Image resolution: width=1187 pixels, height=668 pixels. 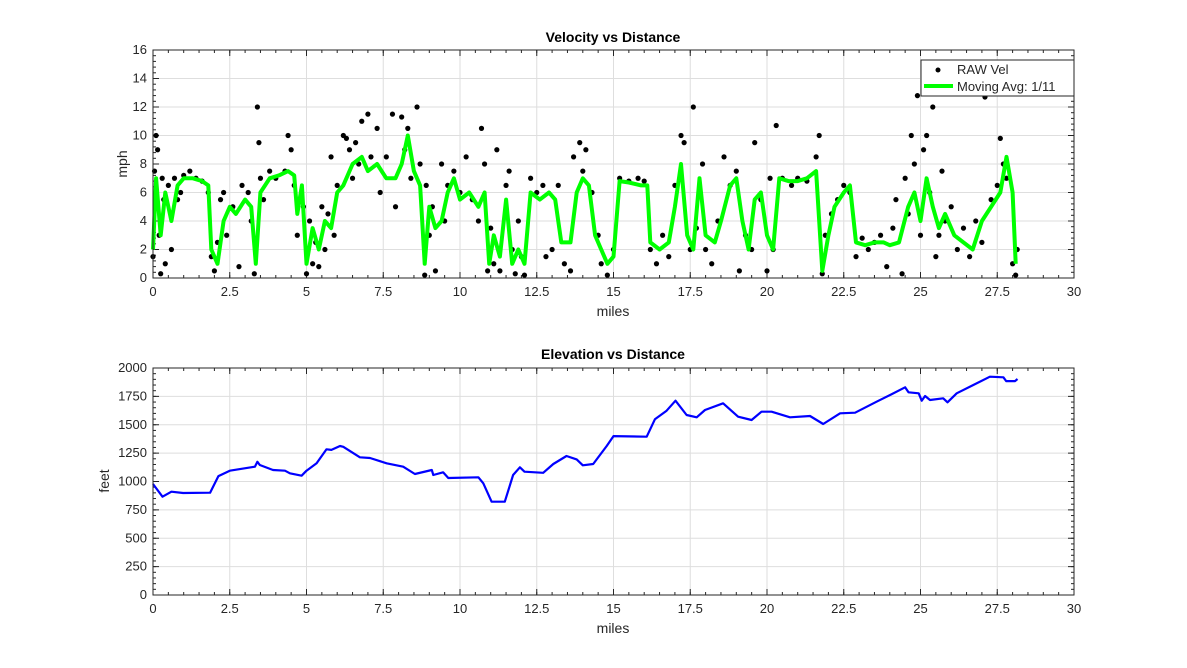 I want to click on x-tick-label: 27.5, so click(x=997, y=608).